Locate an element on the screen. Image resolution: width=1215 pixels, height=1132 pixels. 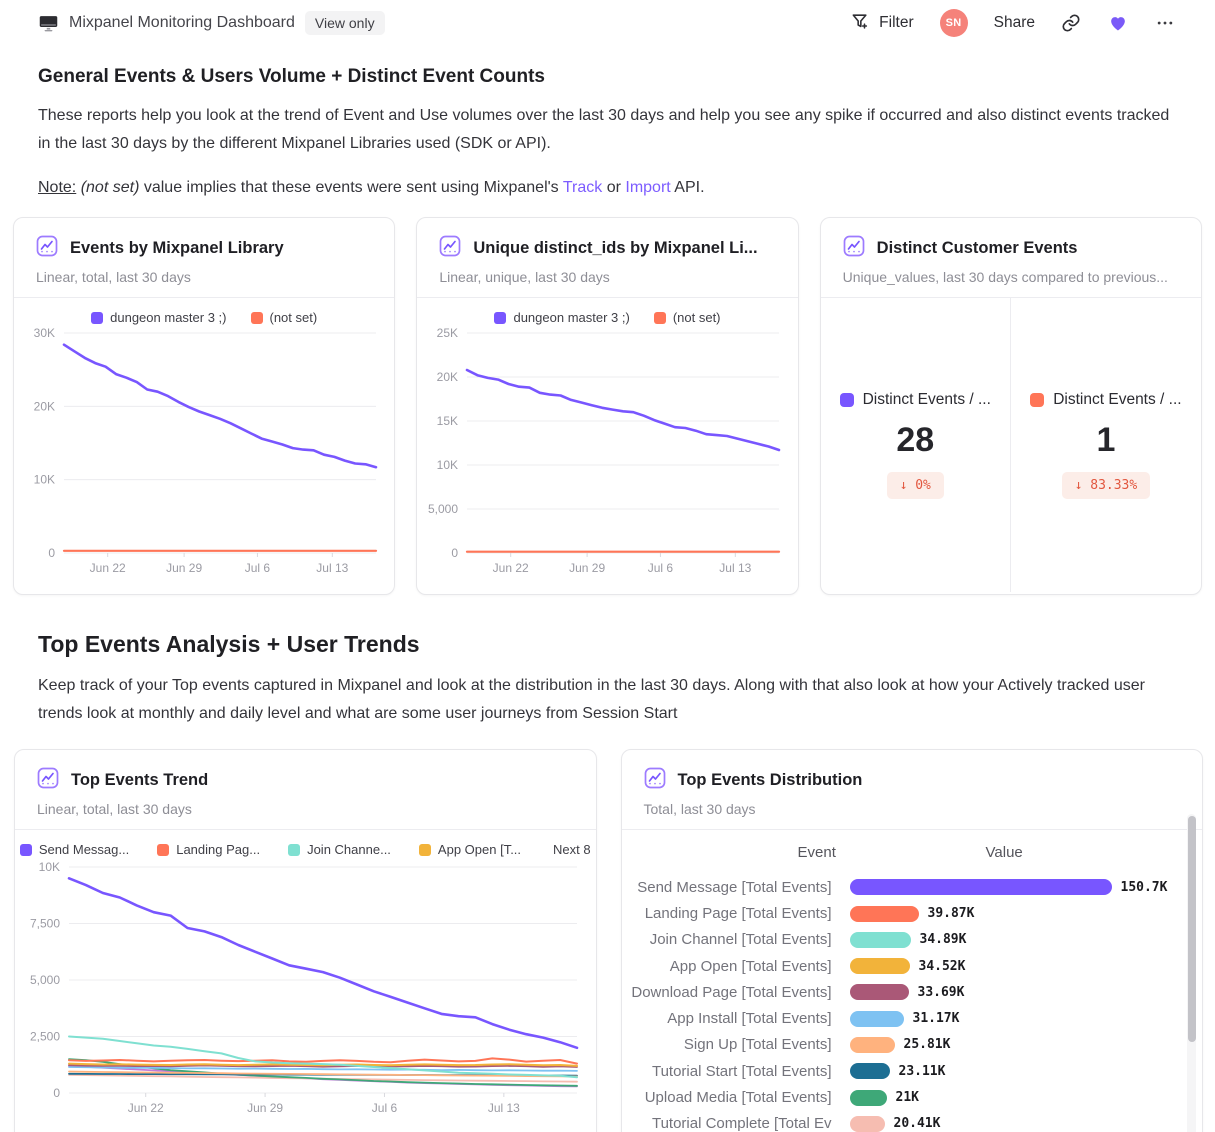
value-label: 23.11K is located at coordinates (922, 1071).